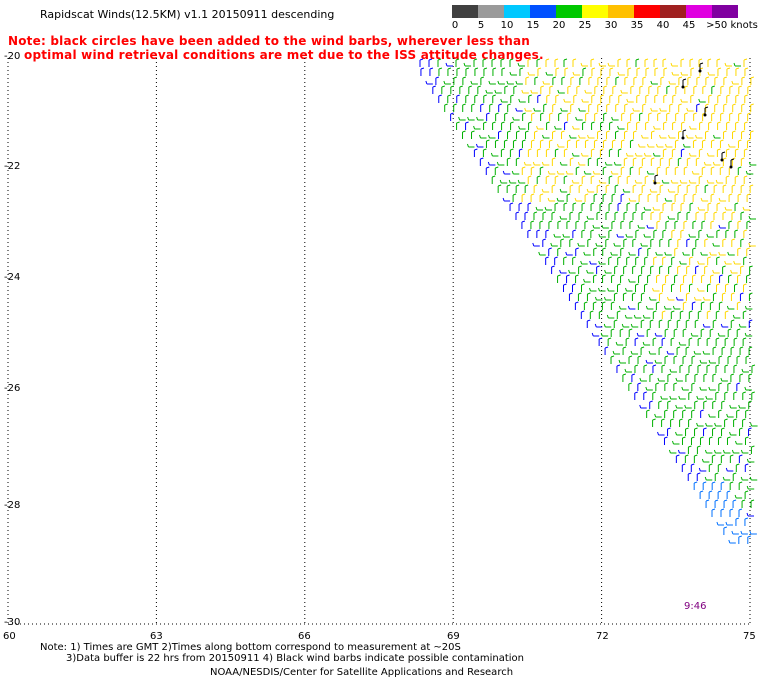  Describe the element at coordinates (491, 11) in the screenshot. I see `legend-swatch` at that location.